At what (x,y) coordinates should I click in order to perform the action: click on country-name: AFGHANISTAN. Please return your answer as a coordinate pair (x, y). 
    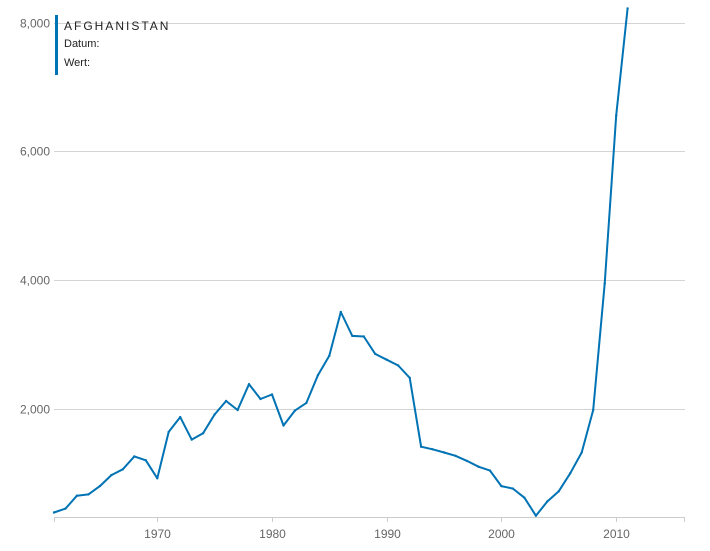
    Looking at the image, I should click on (117, 26).